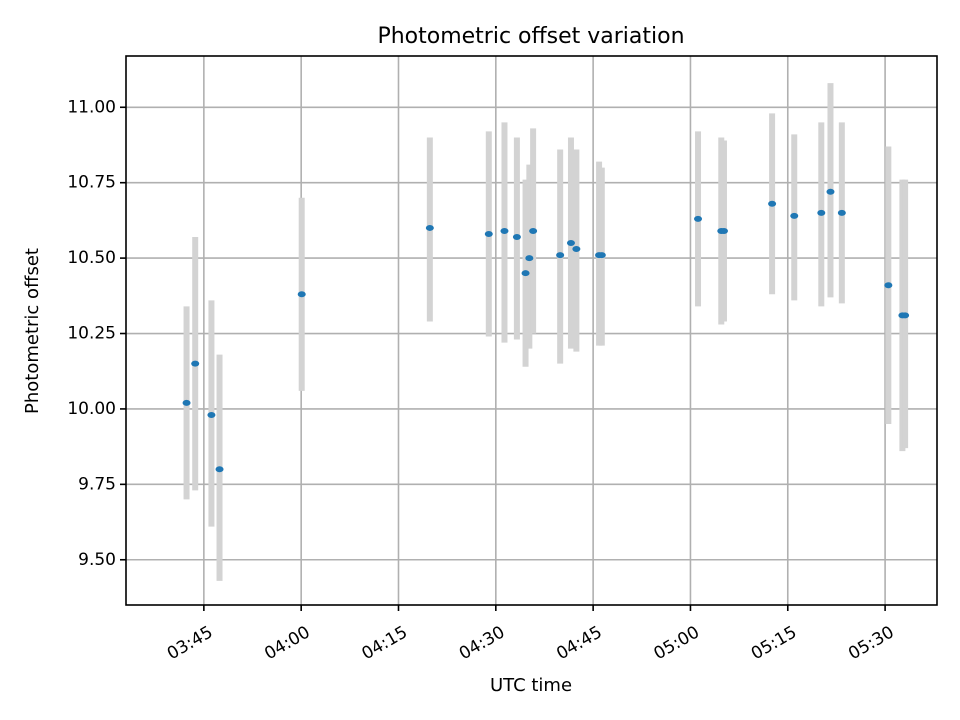 Image resolution: width=960 pixels, height=720 pixels. I want to click on y-tick-labels: 9.50 9.75 10.00 10.25 10.50 10.75 11.00, so click(91, 333).